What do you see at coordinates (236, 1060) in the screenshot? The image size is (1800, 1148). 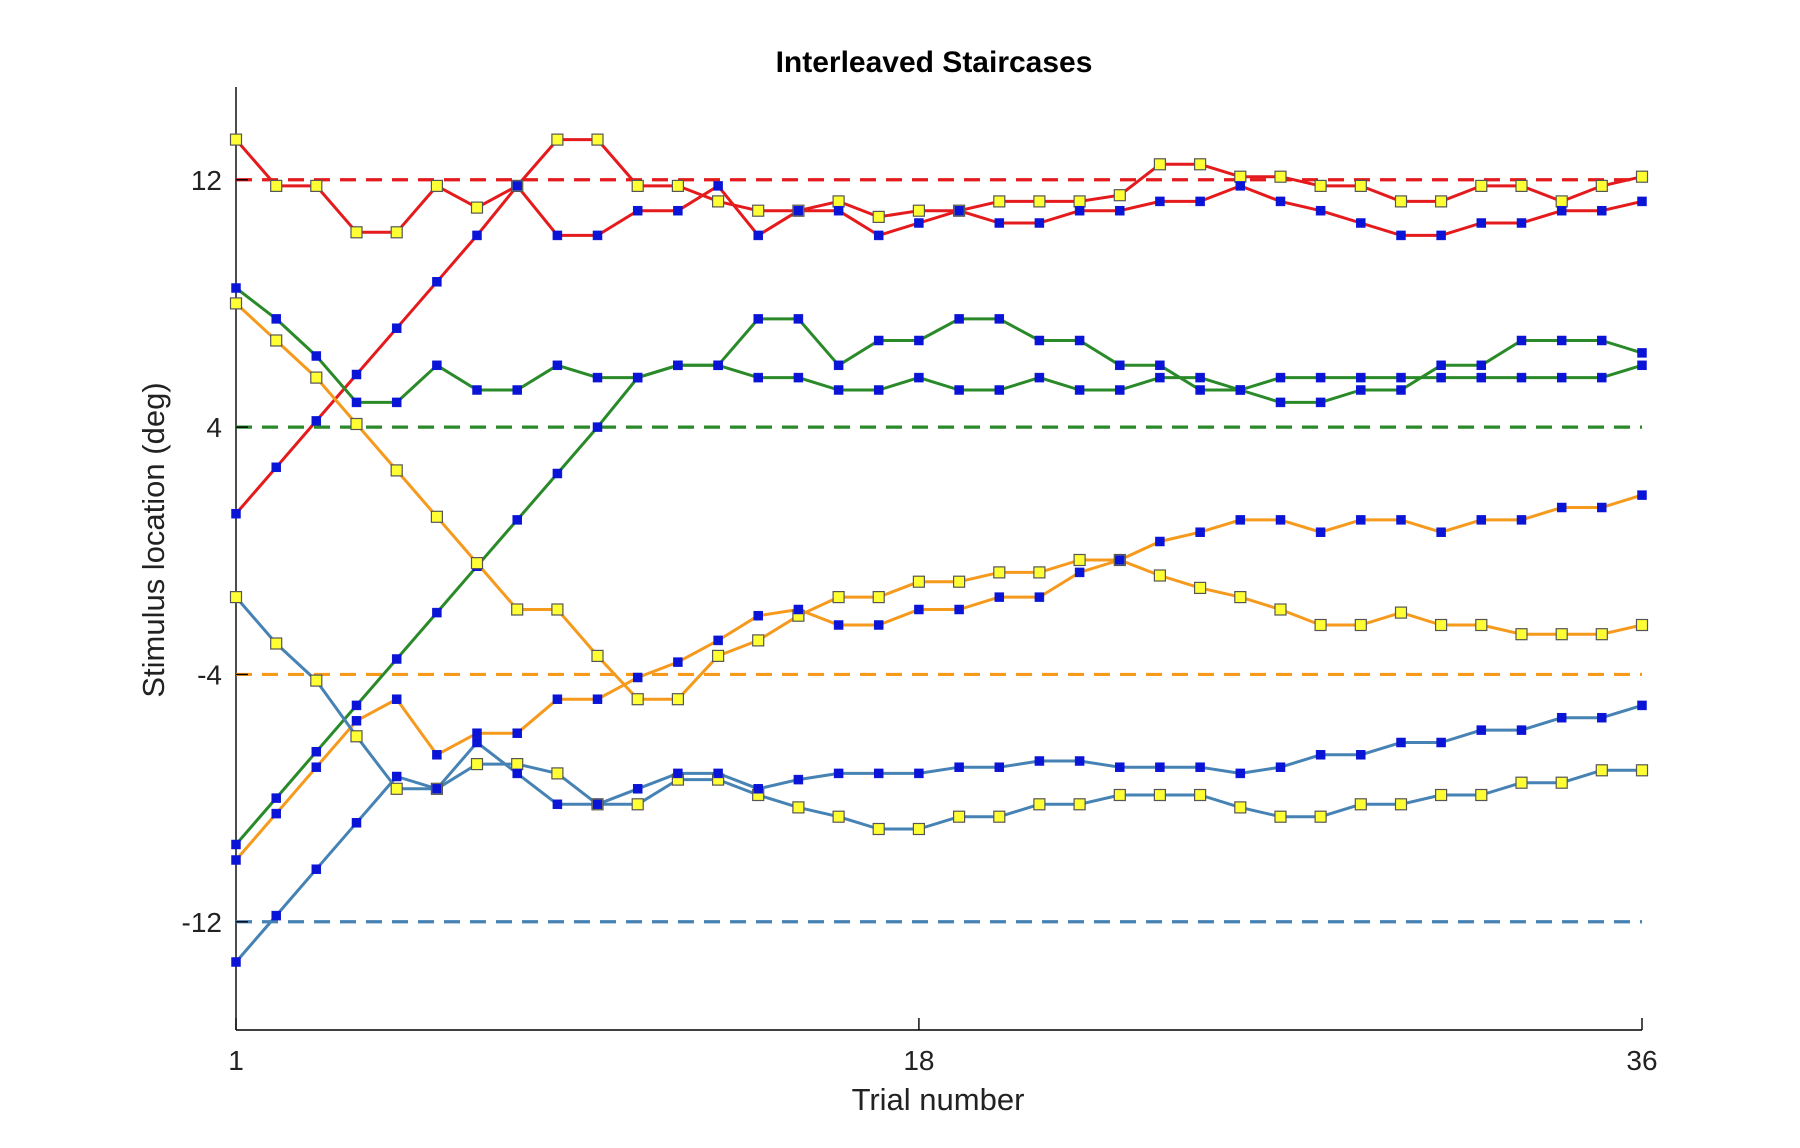 I see `x-tick-label: 1` at bounding box center [236, 1060].